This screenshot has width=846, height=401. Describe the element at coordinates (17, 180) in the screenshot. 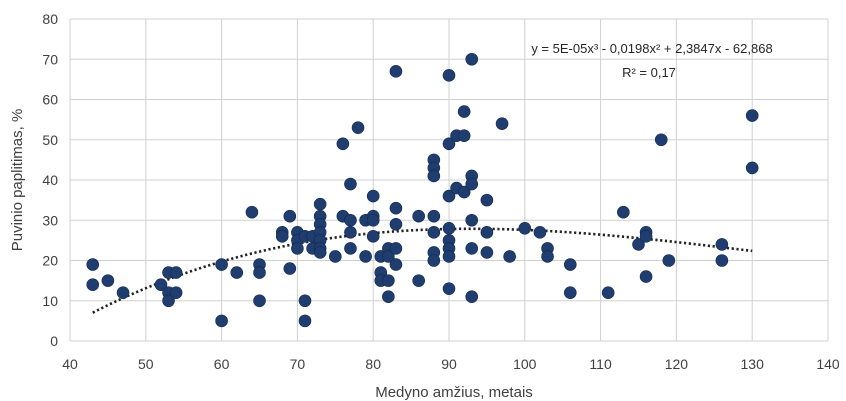

I see `y-axis-title: Puvinio paplitimas, %` at that location.